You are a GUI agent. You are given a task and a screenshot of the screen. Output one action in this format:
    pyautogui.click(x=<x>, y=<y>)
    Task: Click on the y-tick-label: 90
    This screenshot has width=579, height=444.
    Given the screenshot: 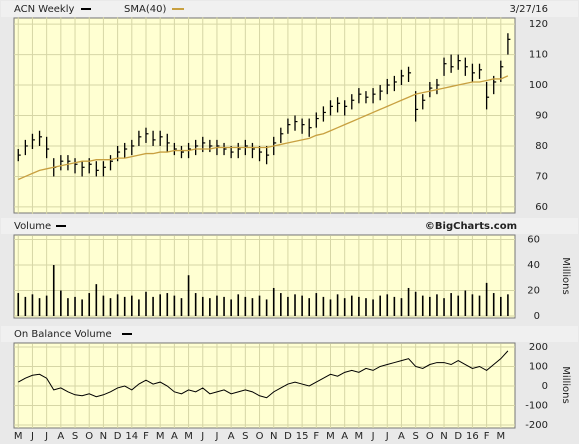 What is the action you would take?
    pyautogui.click(x=541, y=116)
    